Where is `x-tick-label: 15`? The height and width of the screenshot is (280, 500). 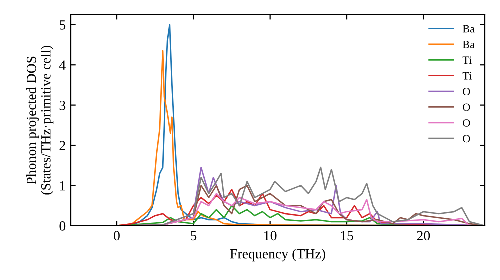 x-tick-label: 15 is located at coordinates (347, 236).